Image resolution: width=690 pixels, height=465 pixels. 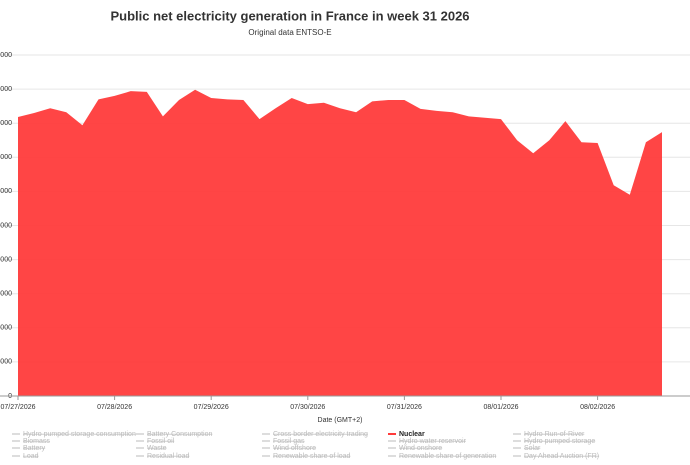 What do you see at coordinates (554, 434) in the screenshot?
I see `legend-label: Hydro Run-of-River` at bounding box center [554, 434].